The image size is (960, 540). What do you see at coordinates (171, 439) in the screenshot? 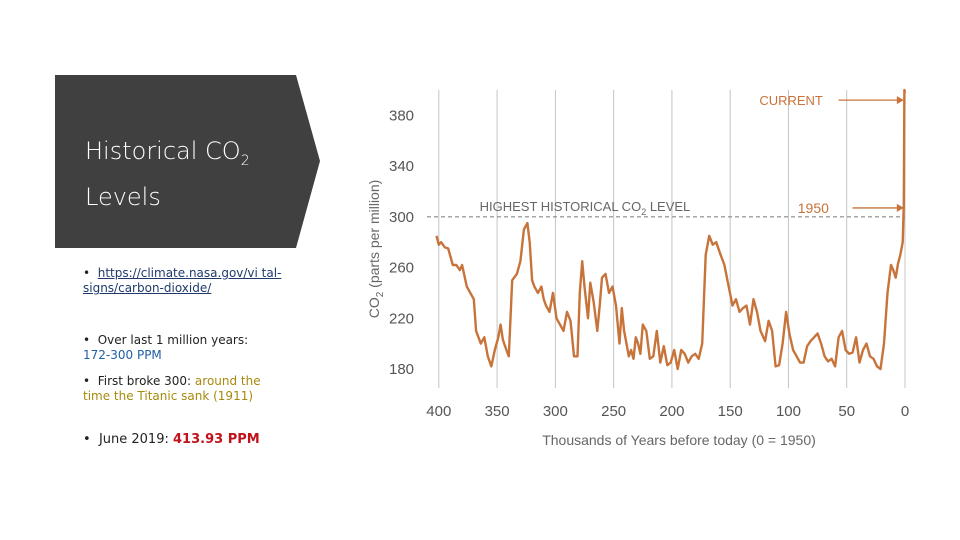
I see `bullet-june-2019: • June 2019: 413.93 PPM` at bounding box center [171, 439].